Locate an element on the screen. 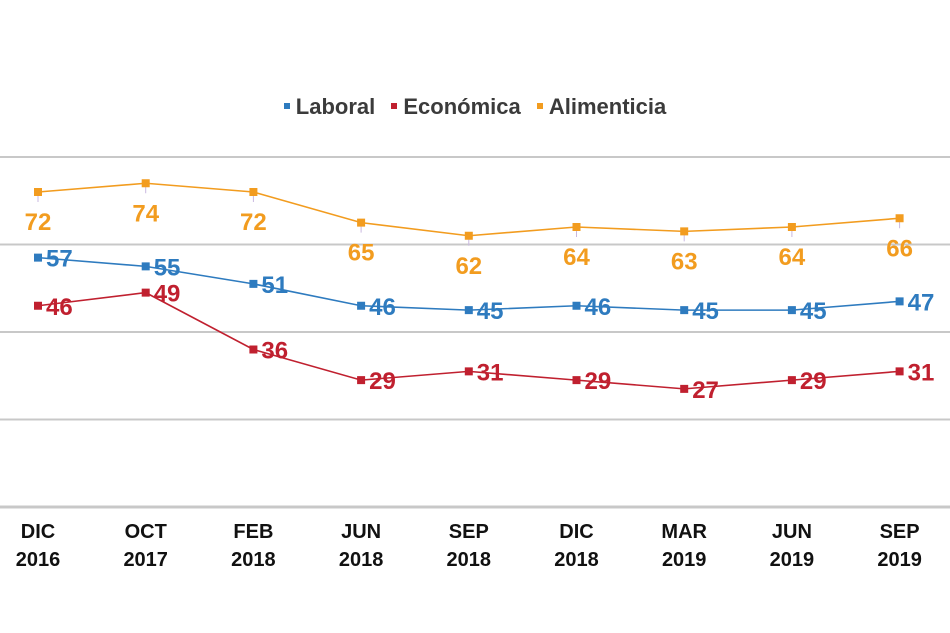  legend-item-laboral: Laboral is located at coordinates (329, 107).